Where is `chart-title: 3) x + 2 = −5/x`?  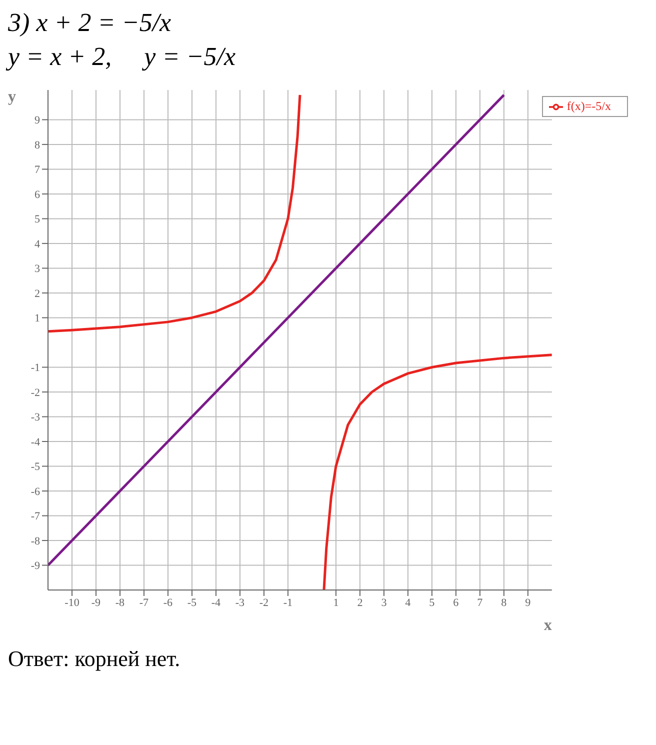 chart-title: 3) x + 2 = −5/x is located at coordinates (90, 23).